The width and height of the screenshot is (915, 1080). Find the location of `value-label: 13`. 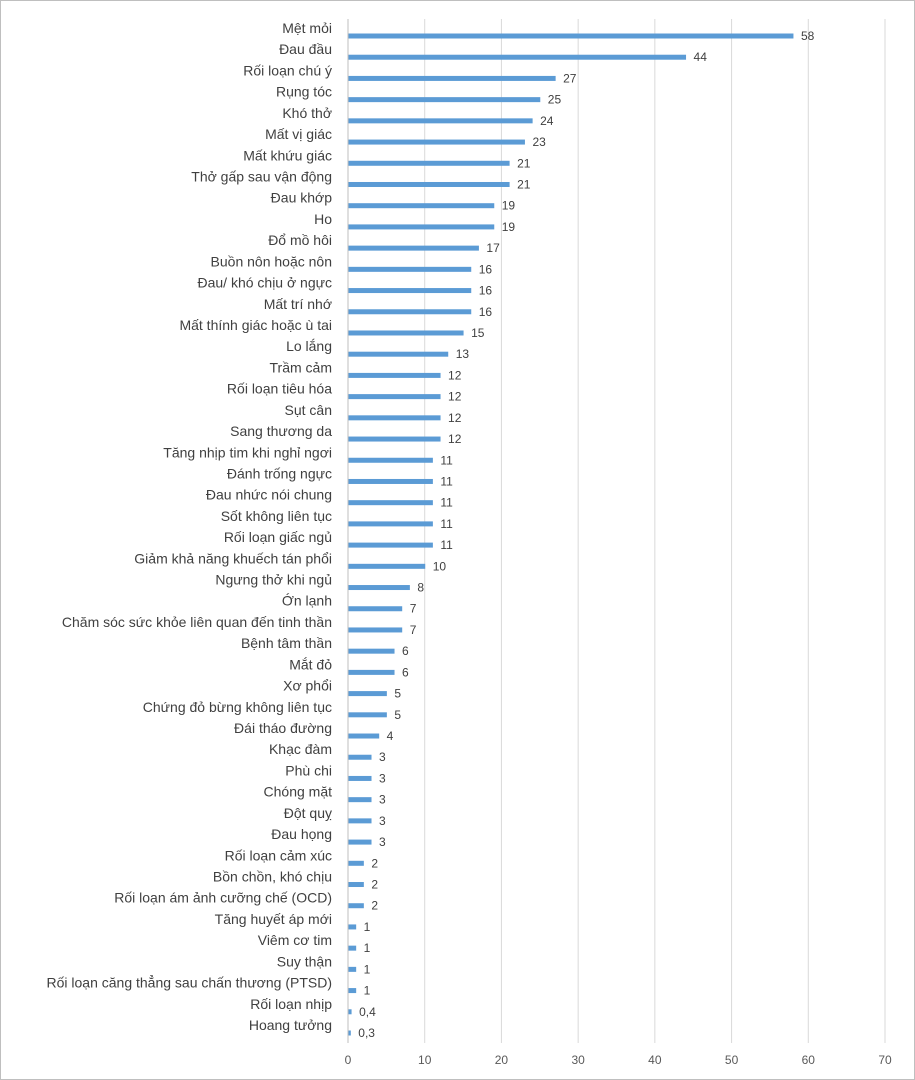

value-label: 13 is located at coordinates (463, 354).